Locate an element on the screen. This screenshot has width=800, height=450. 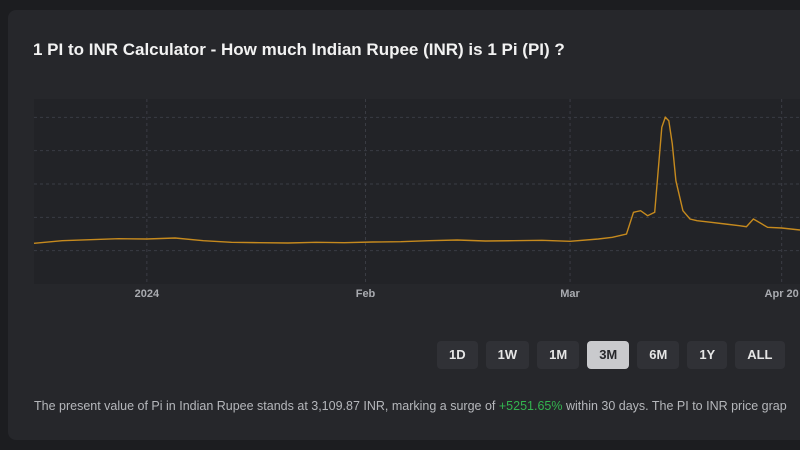
range-button: ALL is located at coordinates (760, 355).